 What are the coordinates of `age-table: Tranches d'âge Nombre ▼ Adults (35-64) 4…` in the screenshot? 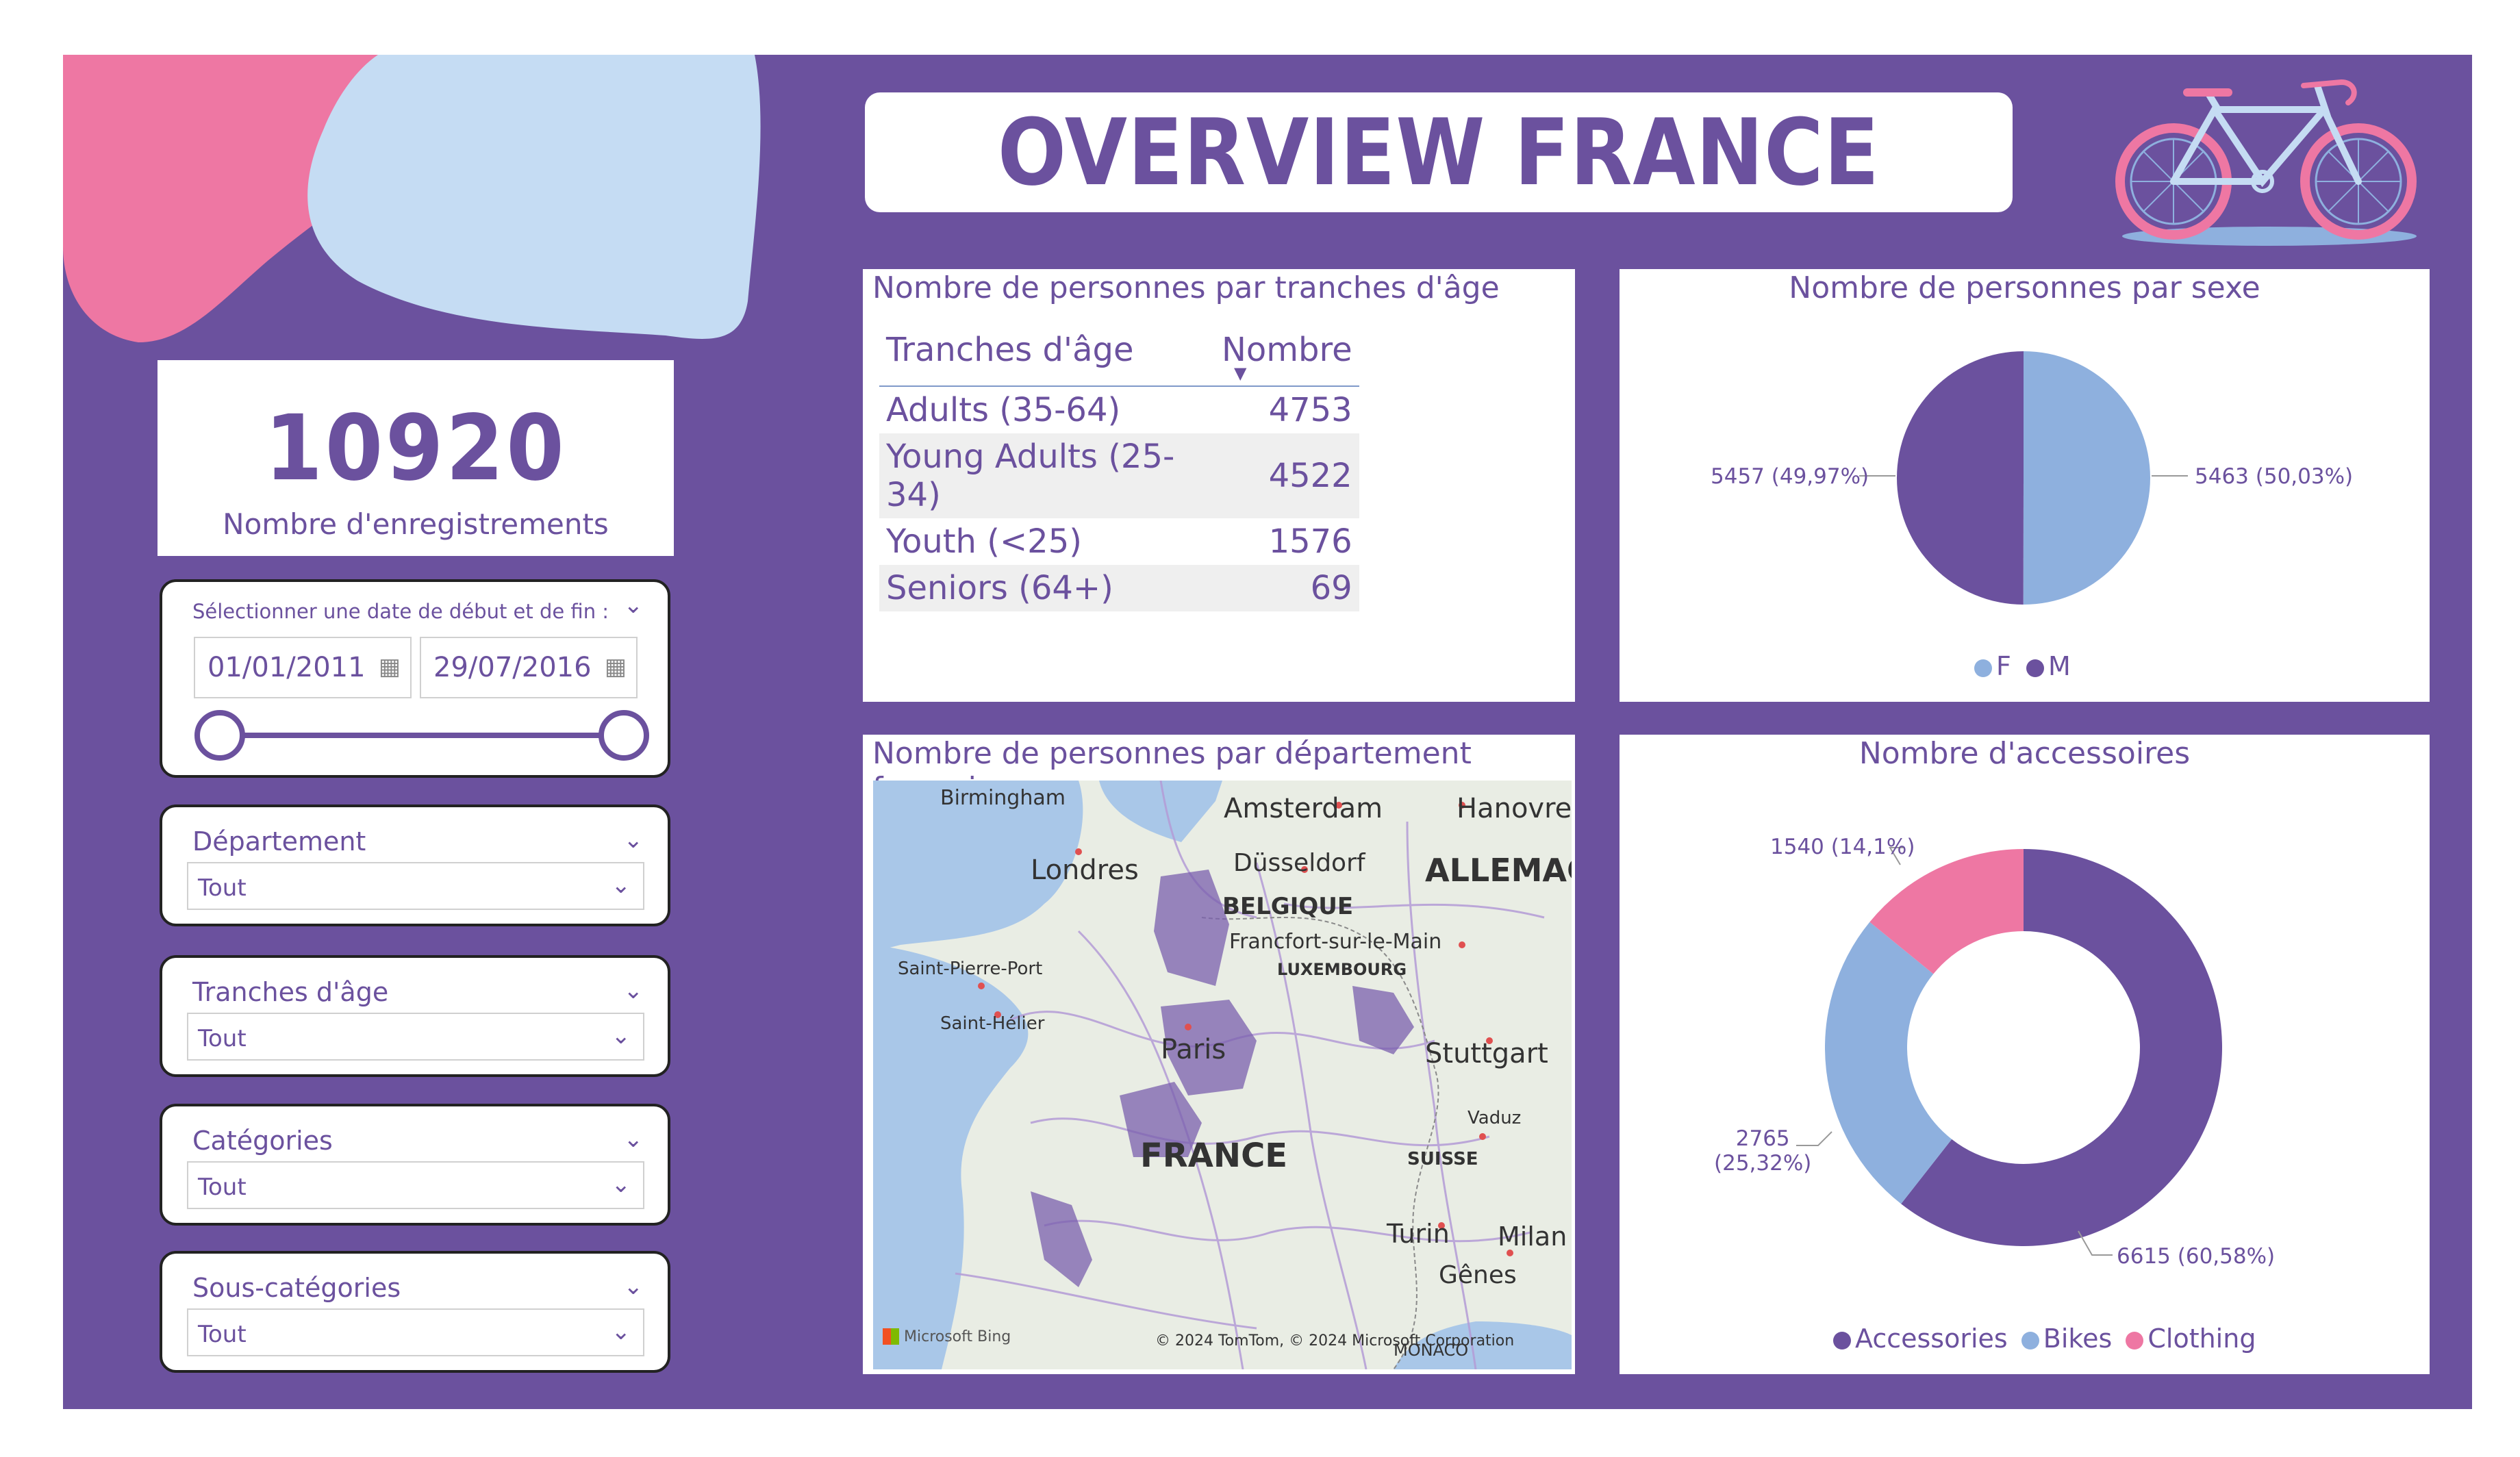 It's located at (1119, 467).